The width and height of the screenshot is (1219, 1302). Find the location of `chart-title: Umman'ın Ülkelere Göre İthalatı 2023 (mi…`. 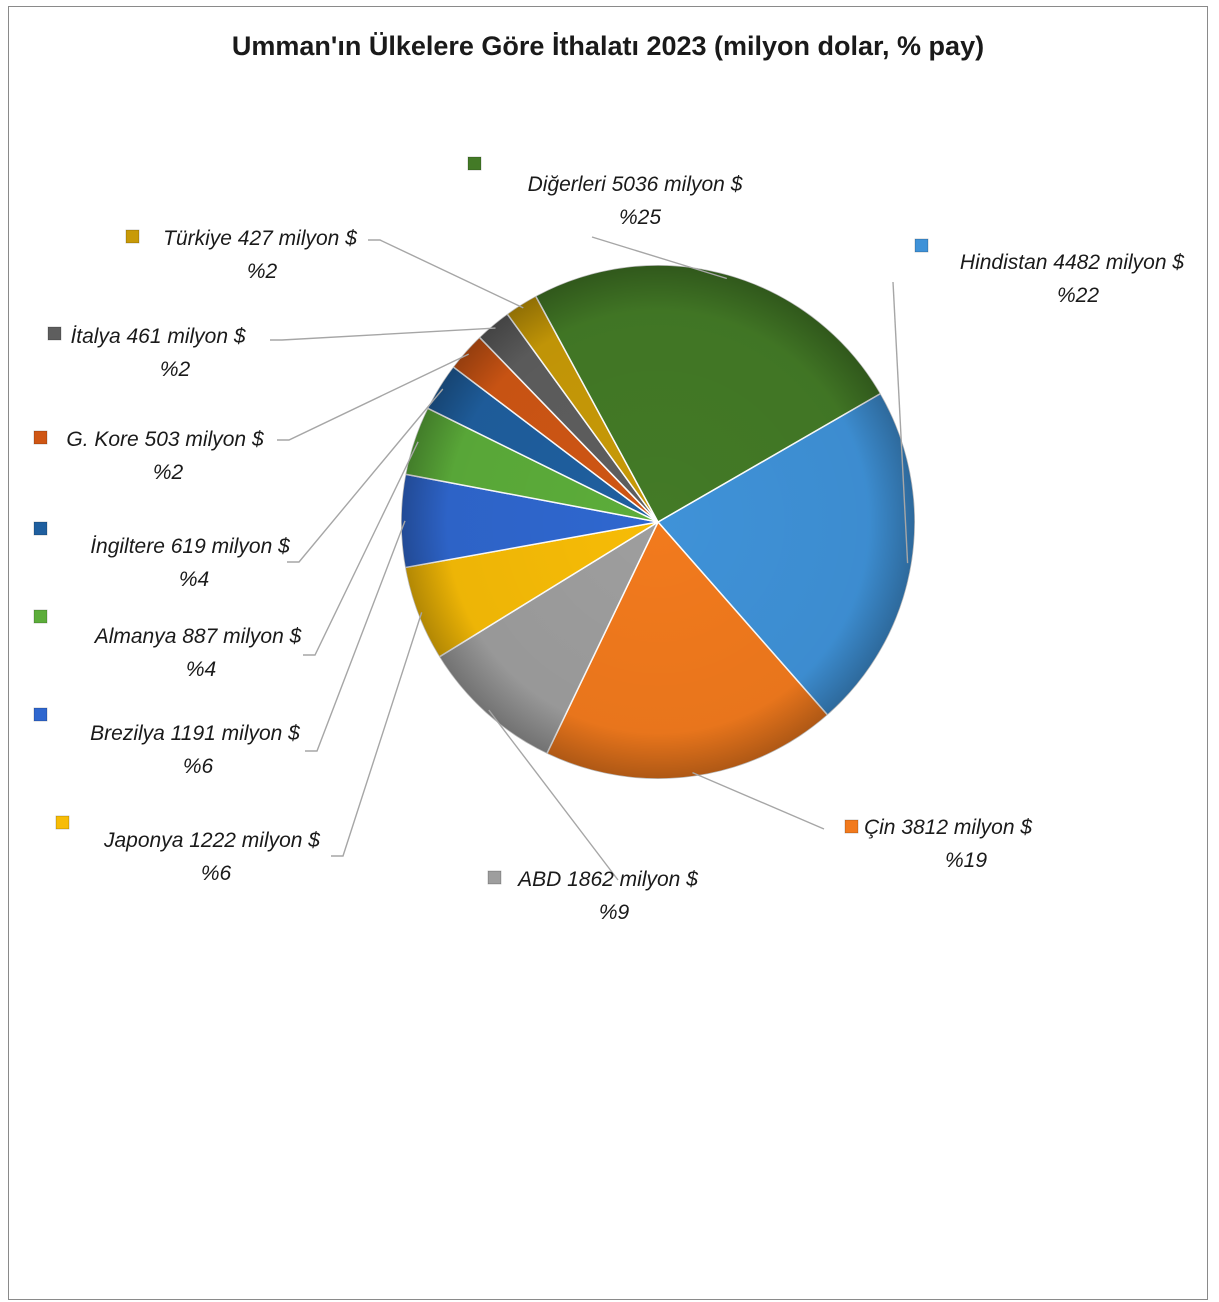

chart-title: Umman'ın Ülkelere Göre İthalatı 2023 (mi… is located at coordinates (608, 46).